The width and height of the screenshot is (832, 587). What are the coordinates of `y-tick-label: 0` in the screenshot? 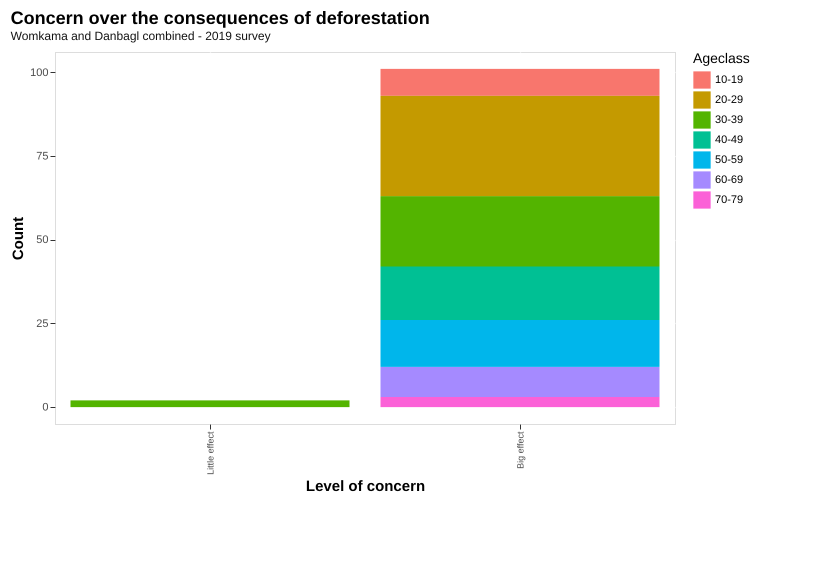 It's located at (45, 408).